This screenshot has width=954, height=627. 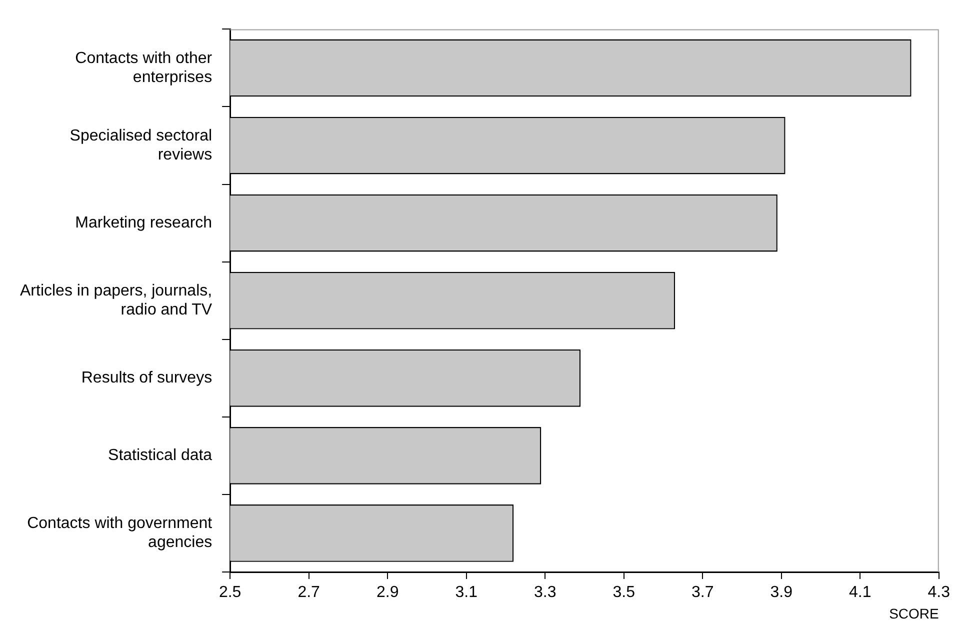 I want to click on x-tick-label: 2.5, so click(x=230, y=593).